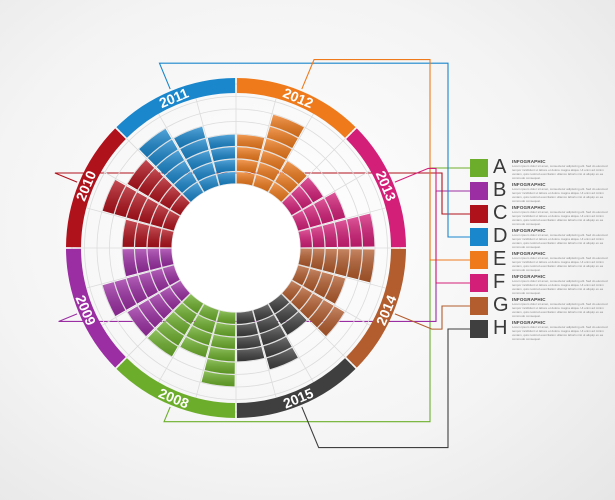 The width and height of the screenshot is (615, 500). What do you see at coordinates (174, 98) in the screenshot?
I see `year-label-2011: 2011` at bounding box center [174, 98].